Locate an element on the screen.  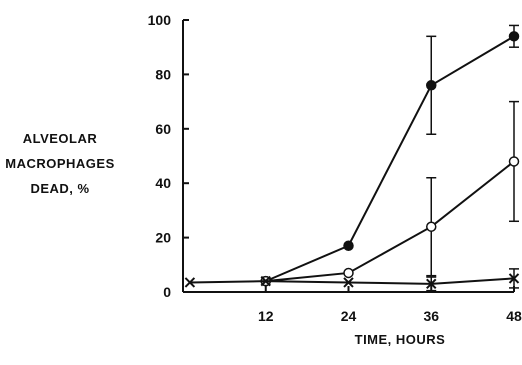
y-tick-label: 60 is located at coordinates (163, 129).